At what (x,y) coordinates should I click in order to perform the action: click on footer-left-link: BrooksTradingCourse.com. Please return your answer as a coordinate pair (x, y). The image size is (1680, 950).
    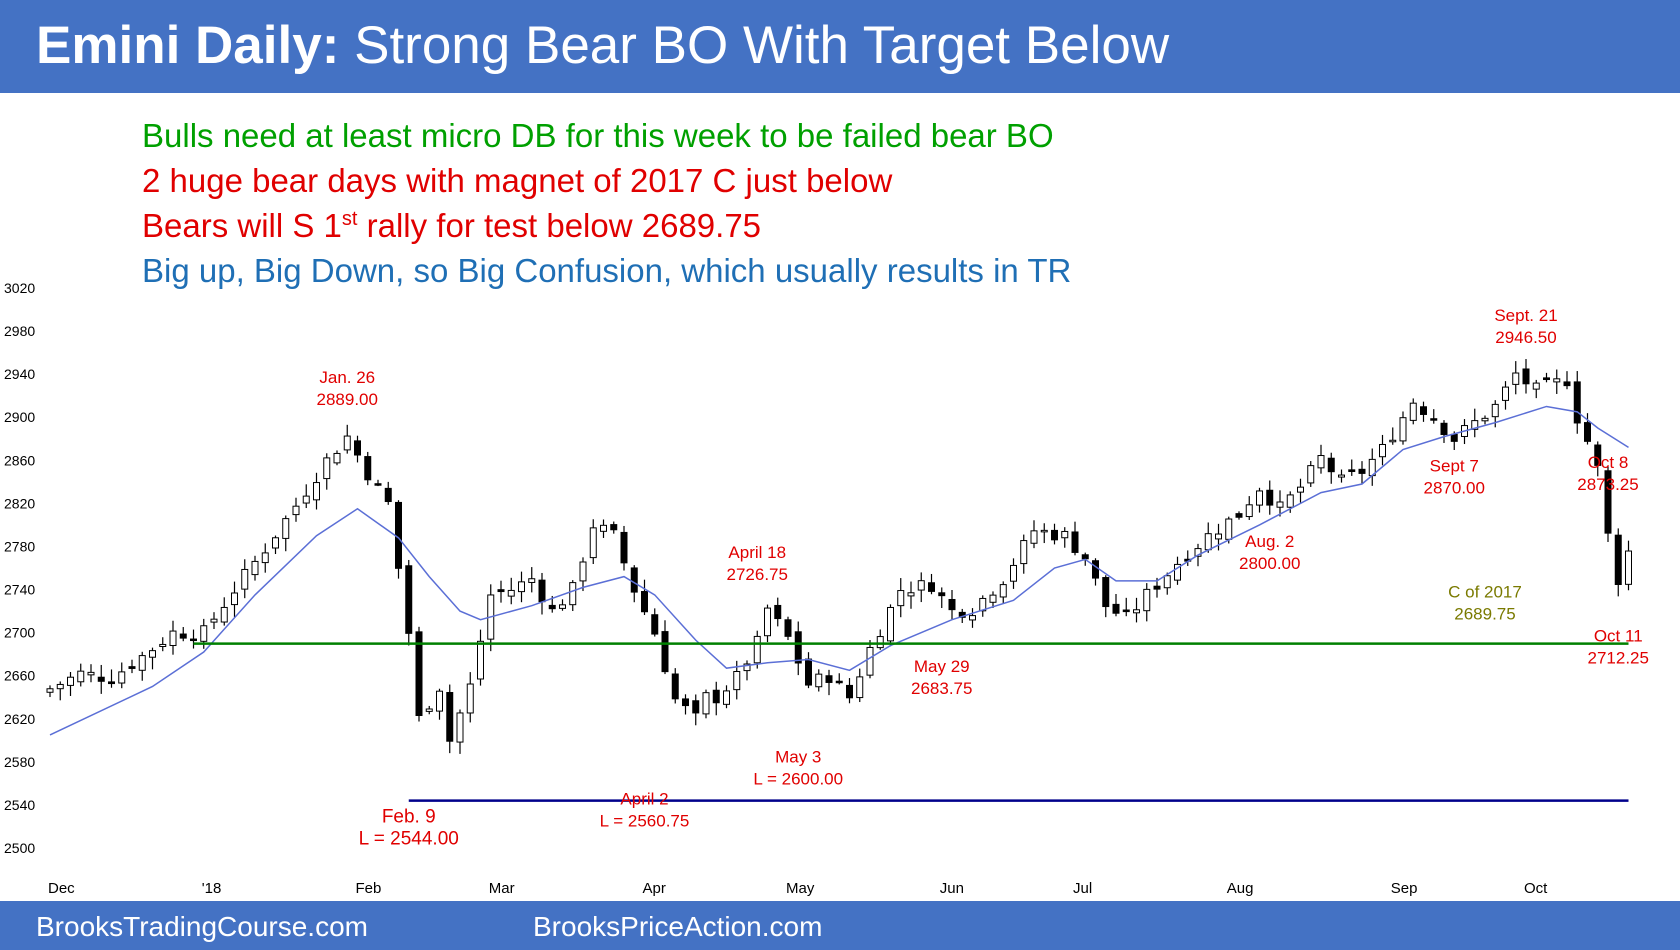
    Looking at the image, I should click on (202, 926).